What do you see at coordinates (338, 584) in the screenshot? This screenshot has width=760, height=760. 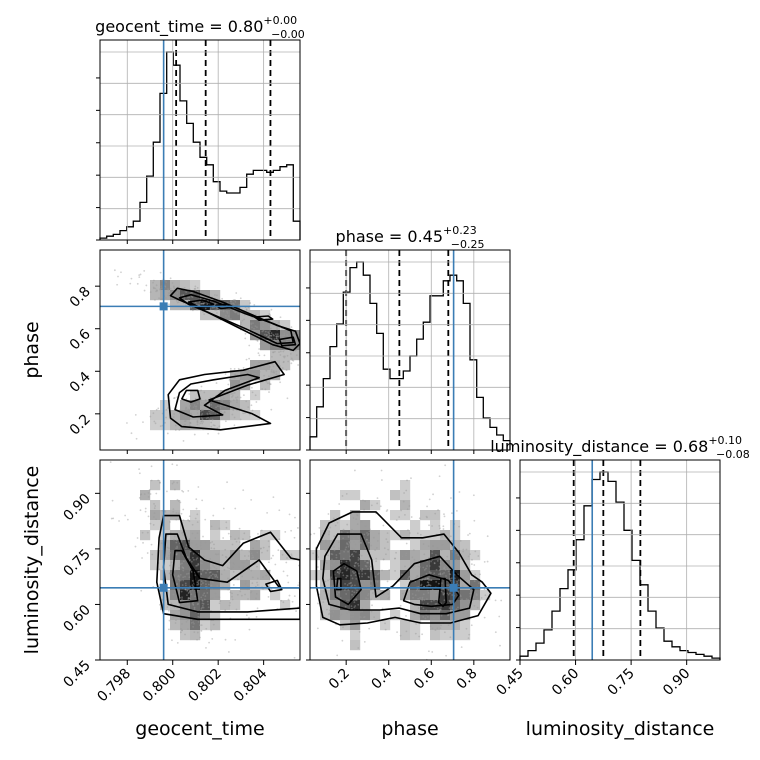 I see `contour-line` at bounding box center [338, 584].